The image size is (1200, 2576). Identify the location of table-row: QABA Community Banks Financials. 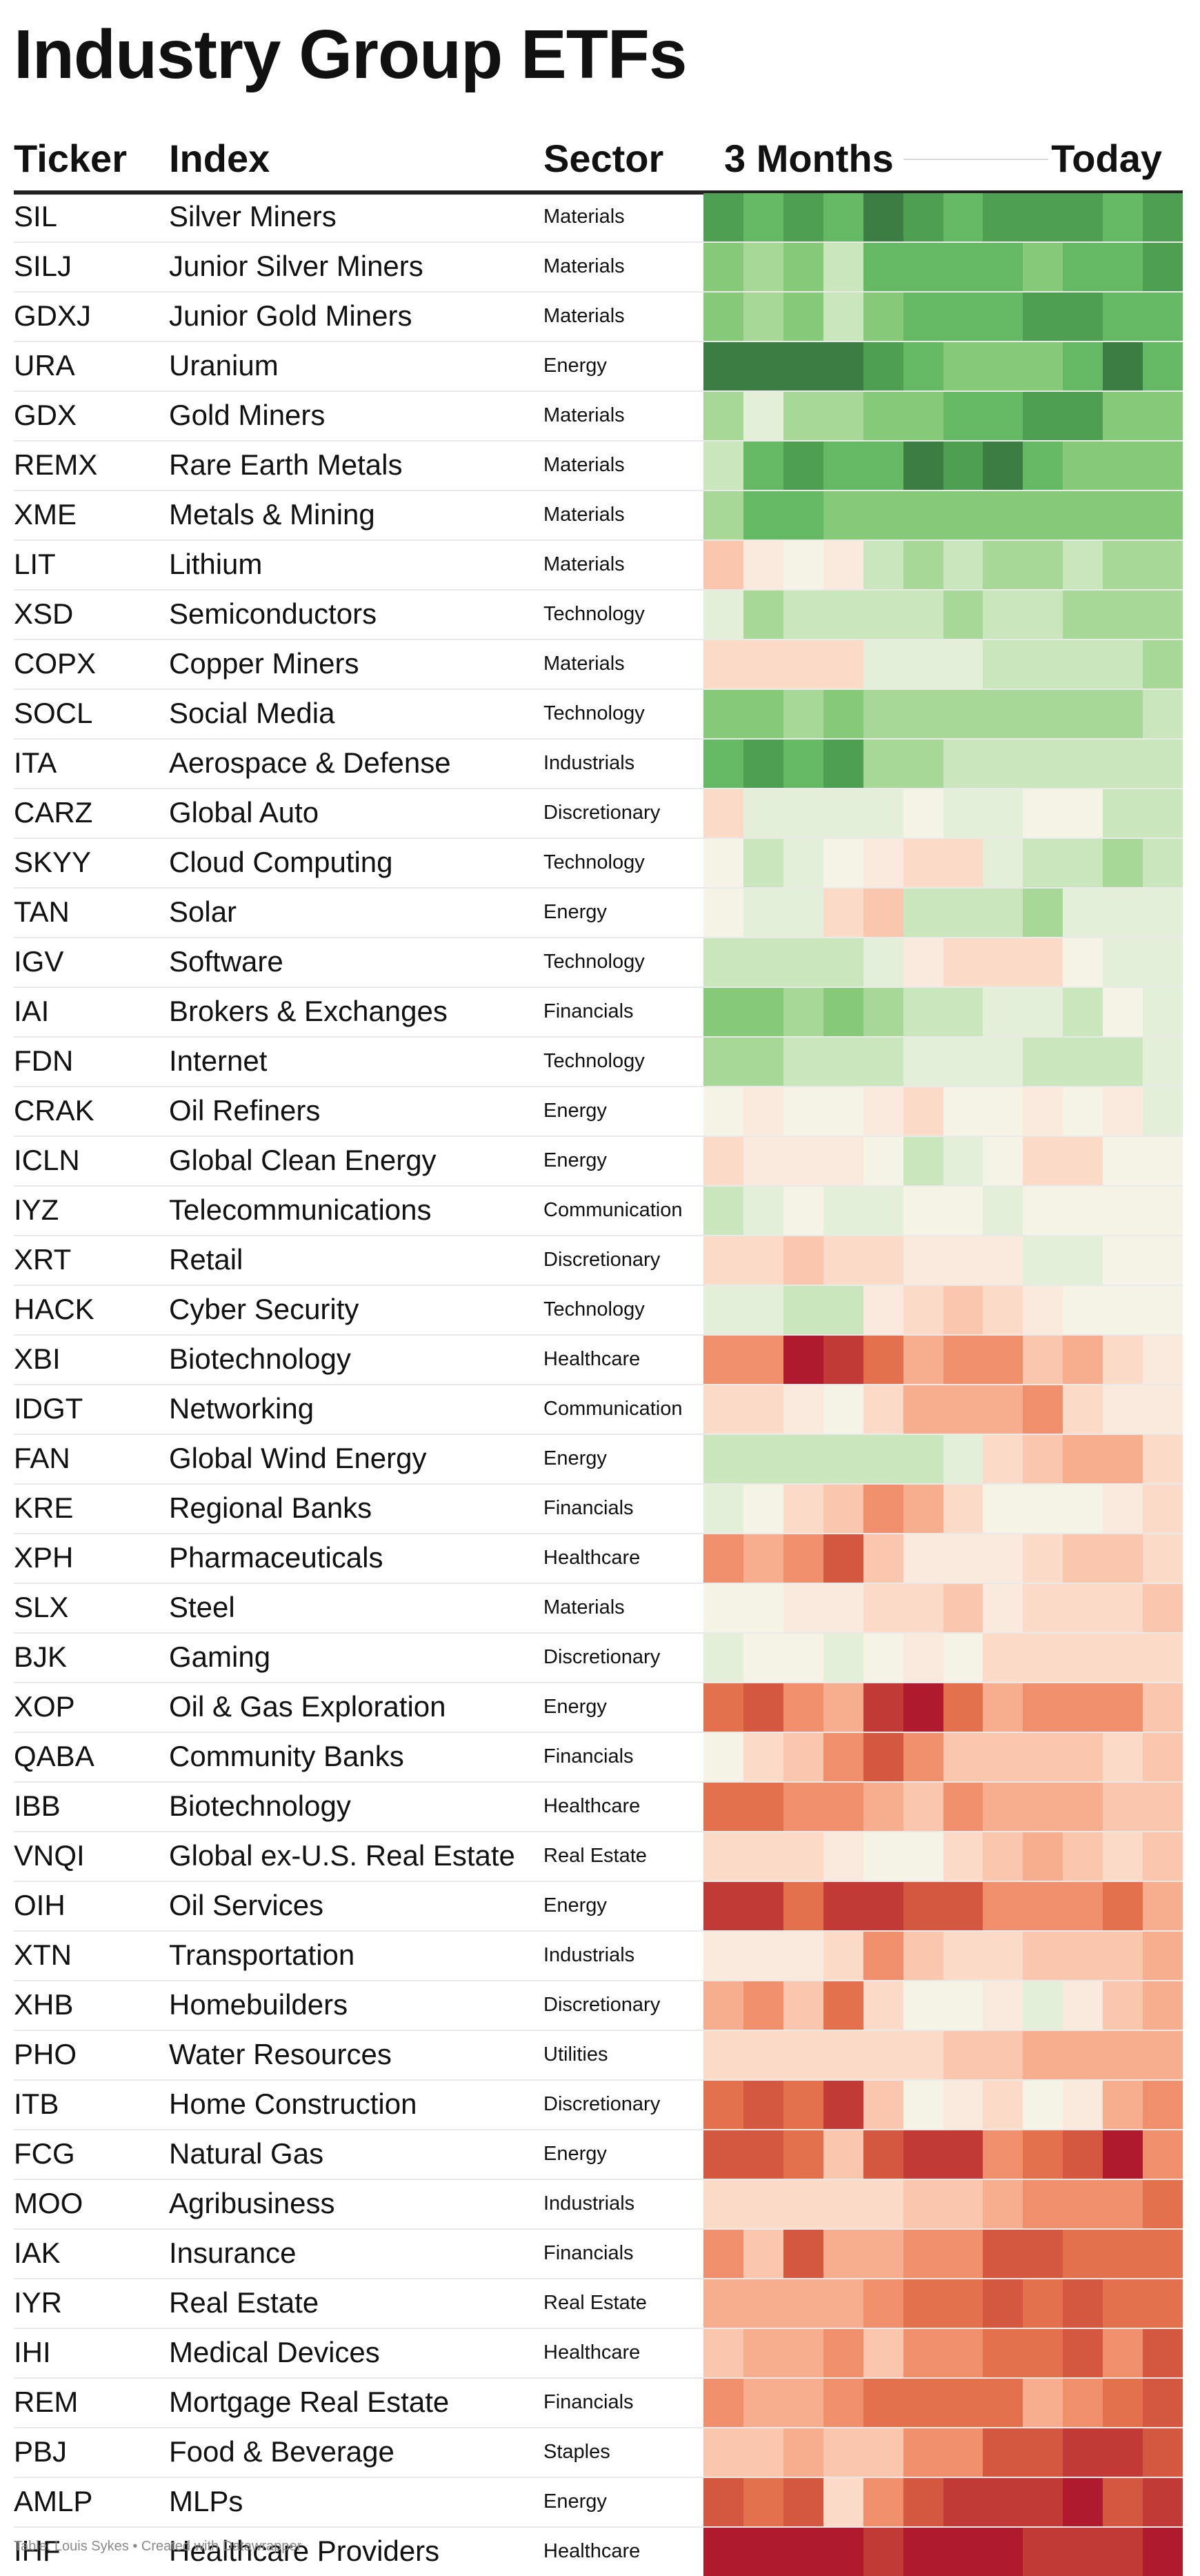
(598, 1758).